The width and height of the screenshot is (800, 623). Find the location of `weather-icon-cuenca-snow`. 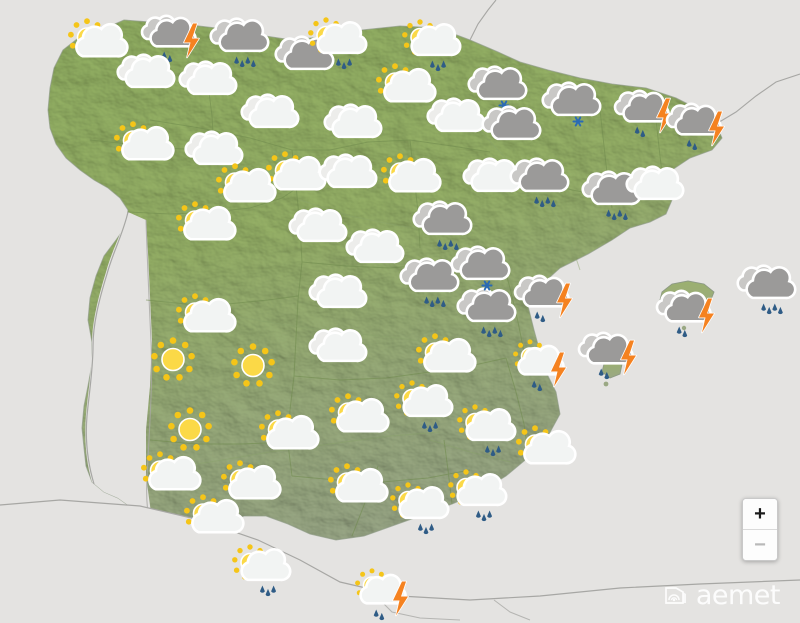

weather-icon-cuenca-snow is located at coordinates (481, 272).